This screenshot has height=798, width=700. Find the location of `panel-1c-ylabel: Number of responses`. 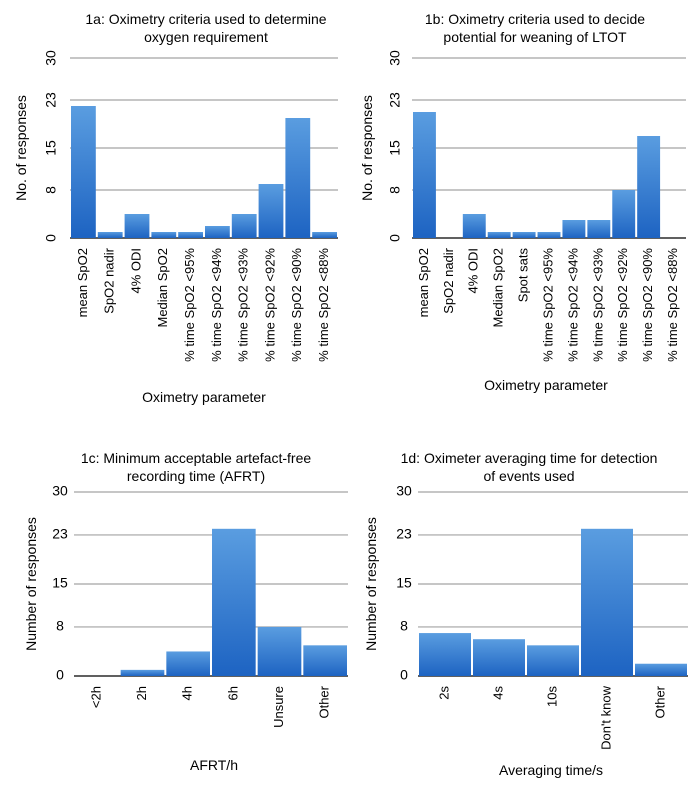

panel-1c-ylabel: Number of responses is located at coordinates (31, 584).